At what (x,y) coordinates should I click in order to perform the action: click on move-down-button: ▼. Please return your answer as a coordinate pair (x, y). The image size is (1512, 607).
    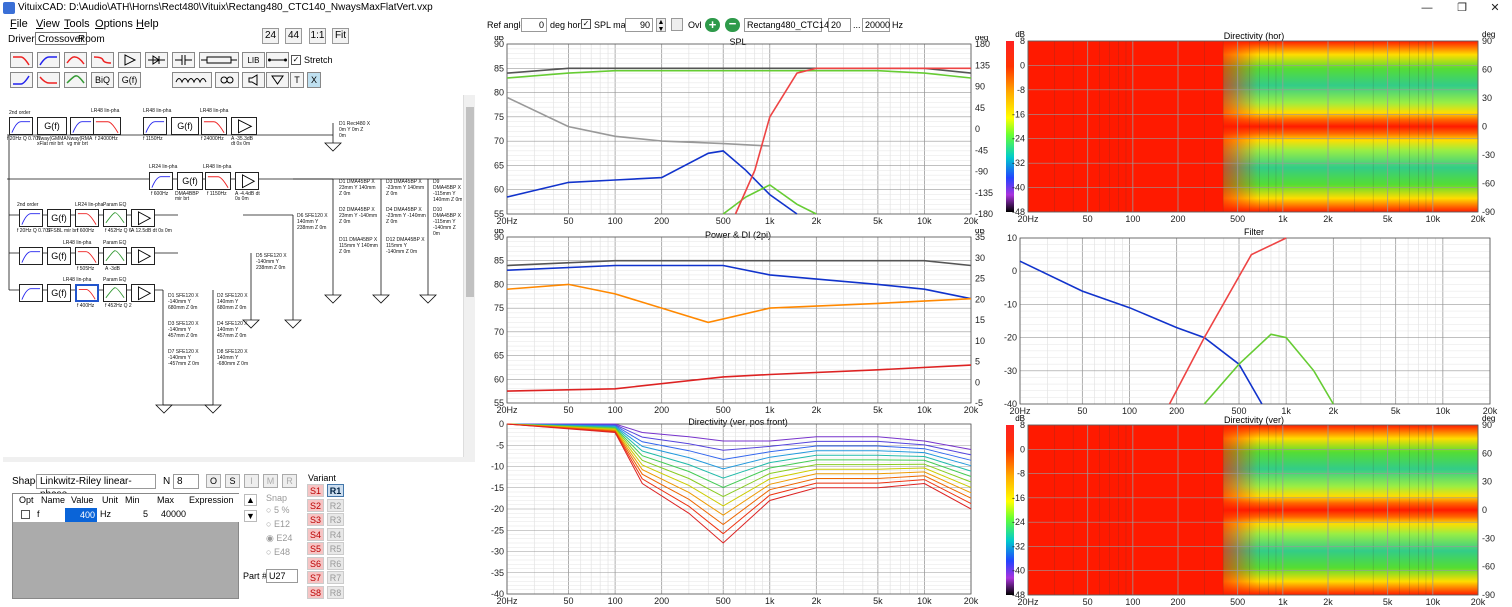
    Looking at the image, I should click on (250, 516).